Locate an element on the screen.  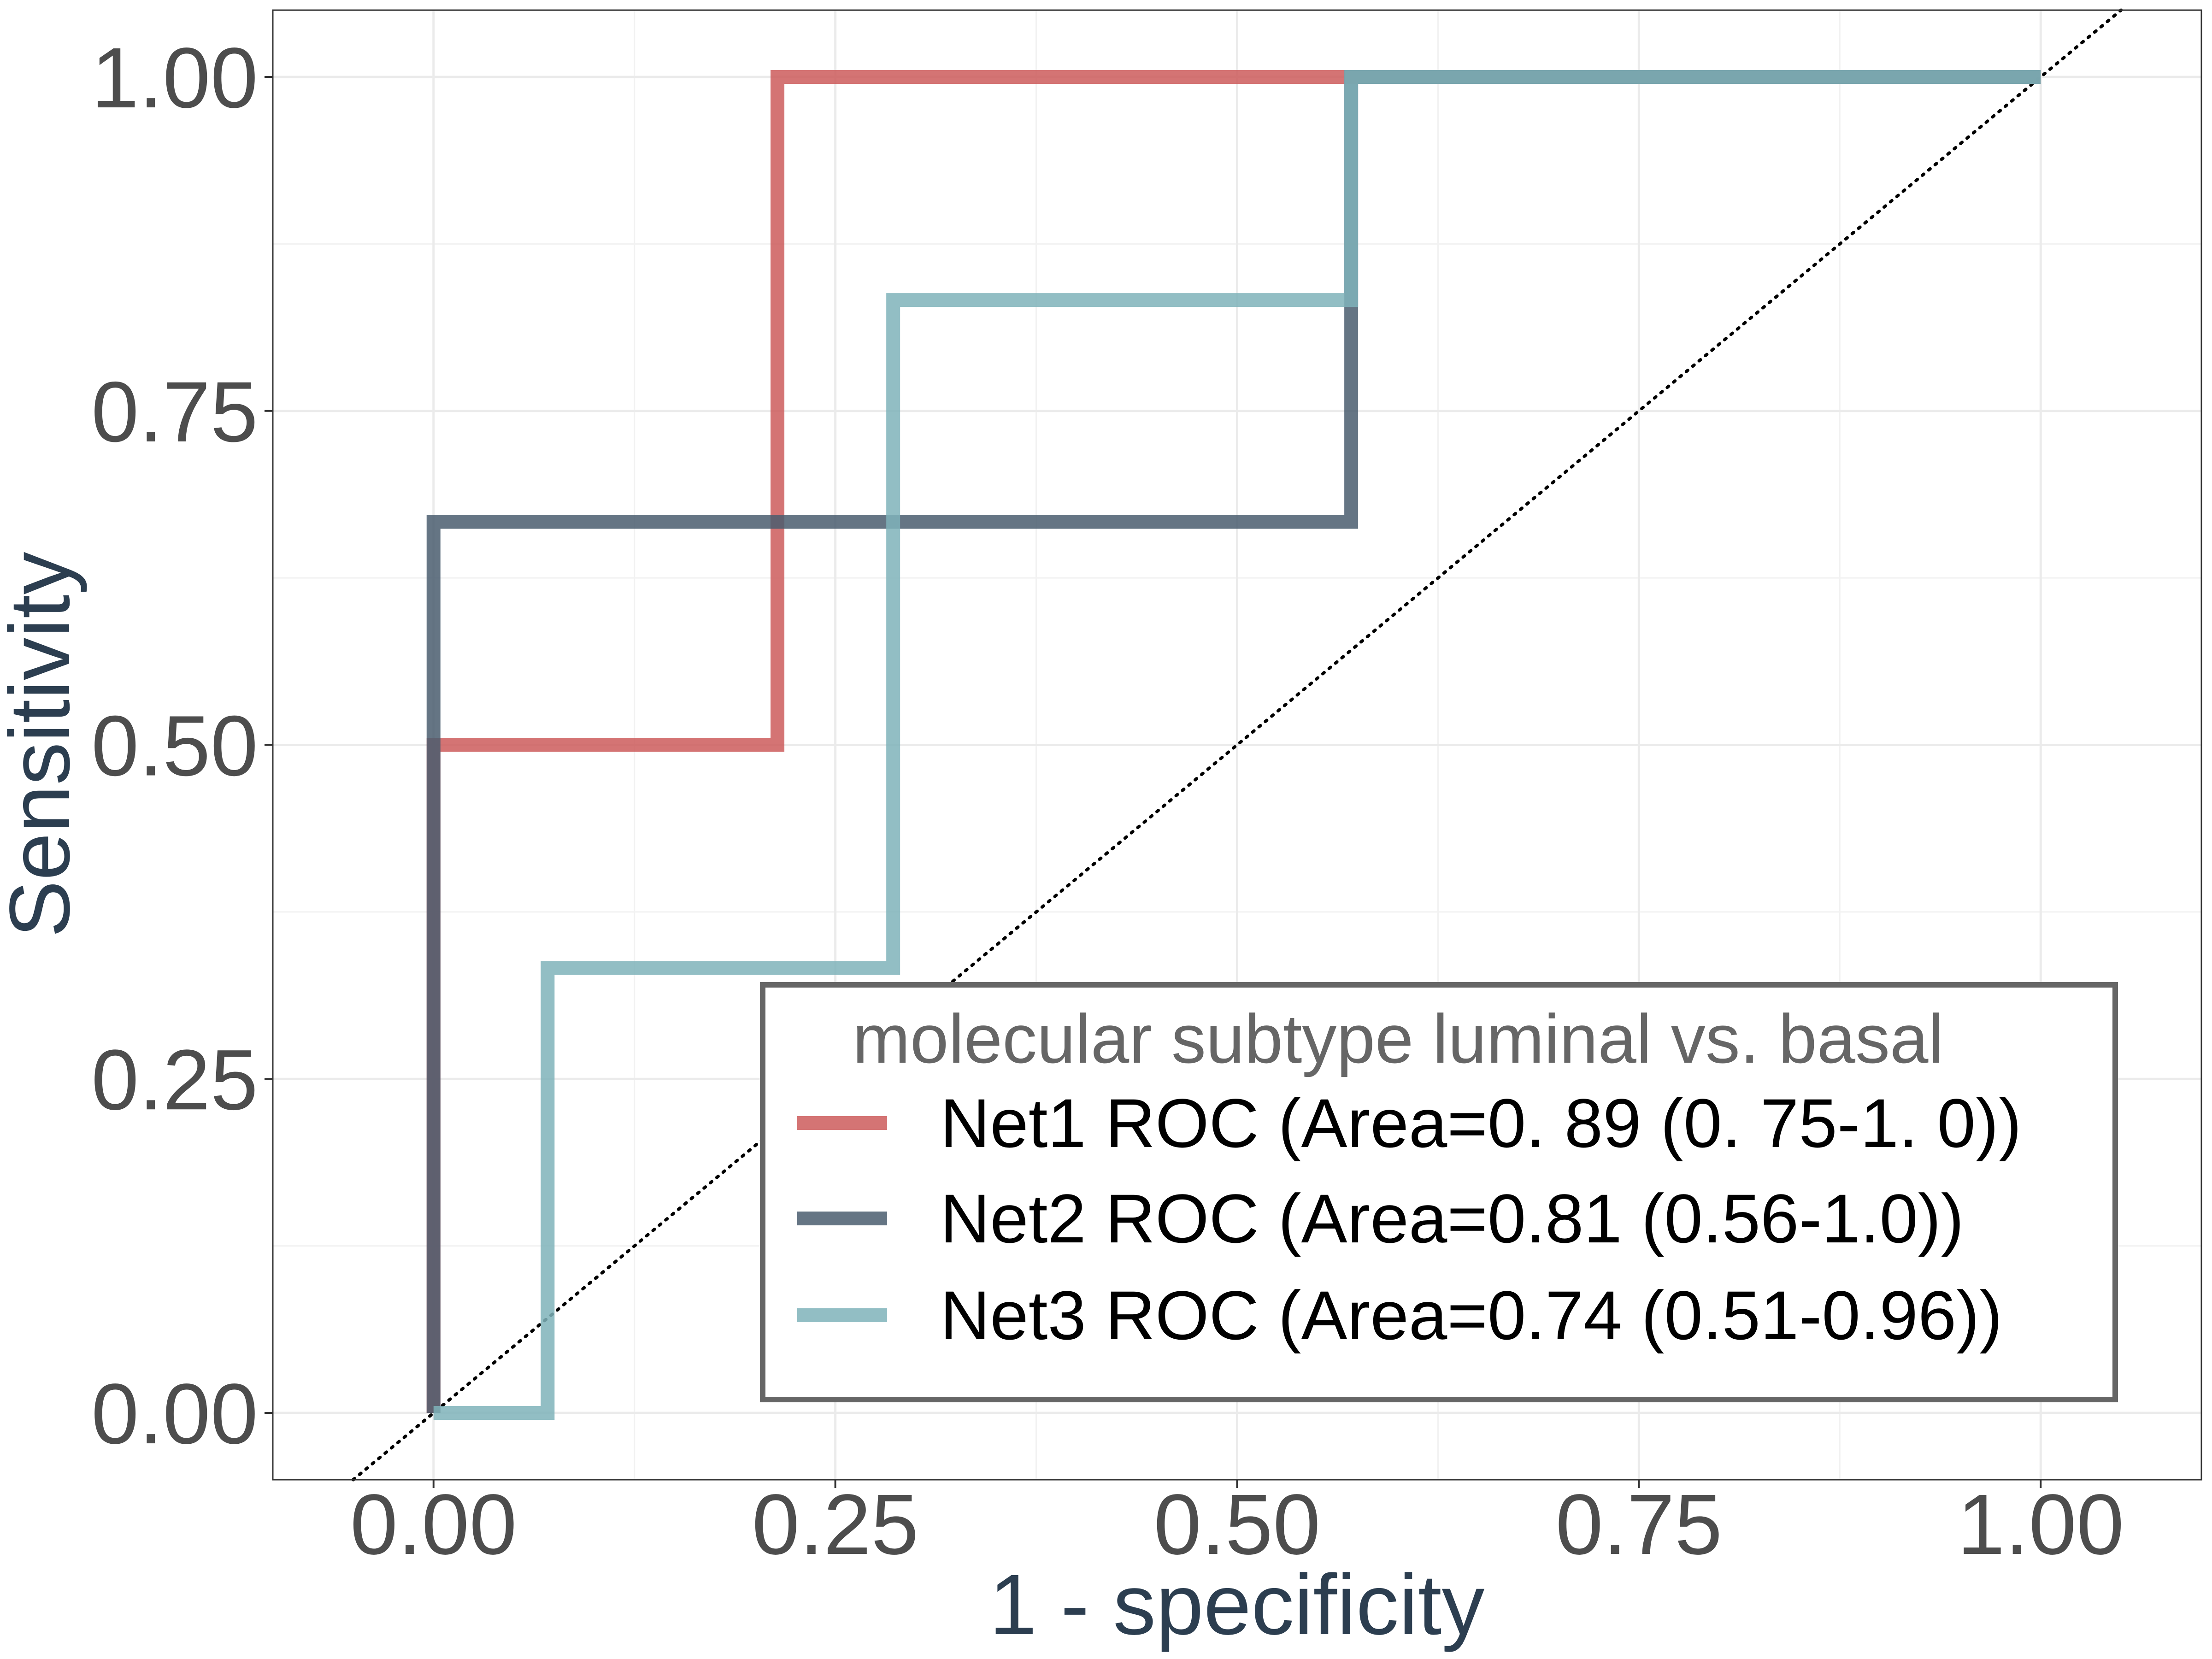
legend-label-net3: Net3 ROC (Area=0.74 (0.51-0.96)) is located at coordinates (1471, 1315).